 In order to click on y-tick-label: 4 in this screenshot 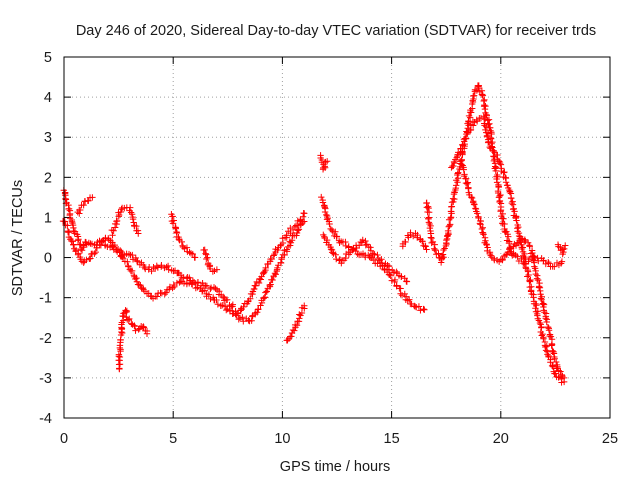, I will do `click(48, 98)`.